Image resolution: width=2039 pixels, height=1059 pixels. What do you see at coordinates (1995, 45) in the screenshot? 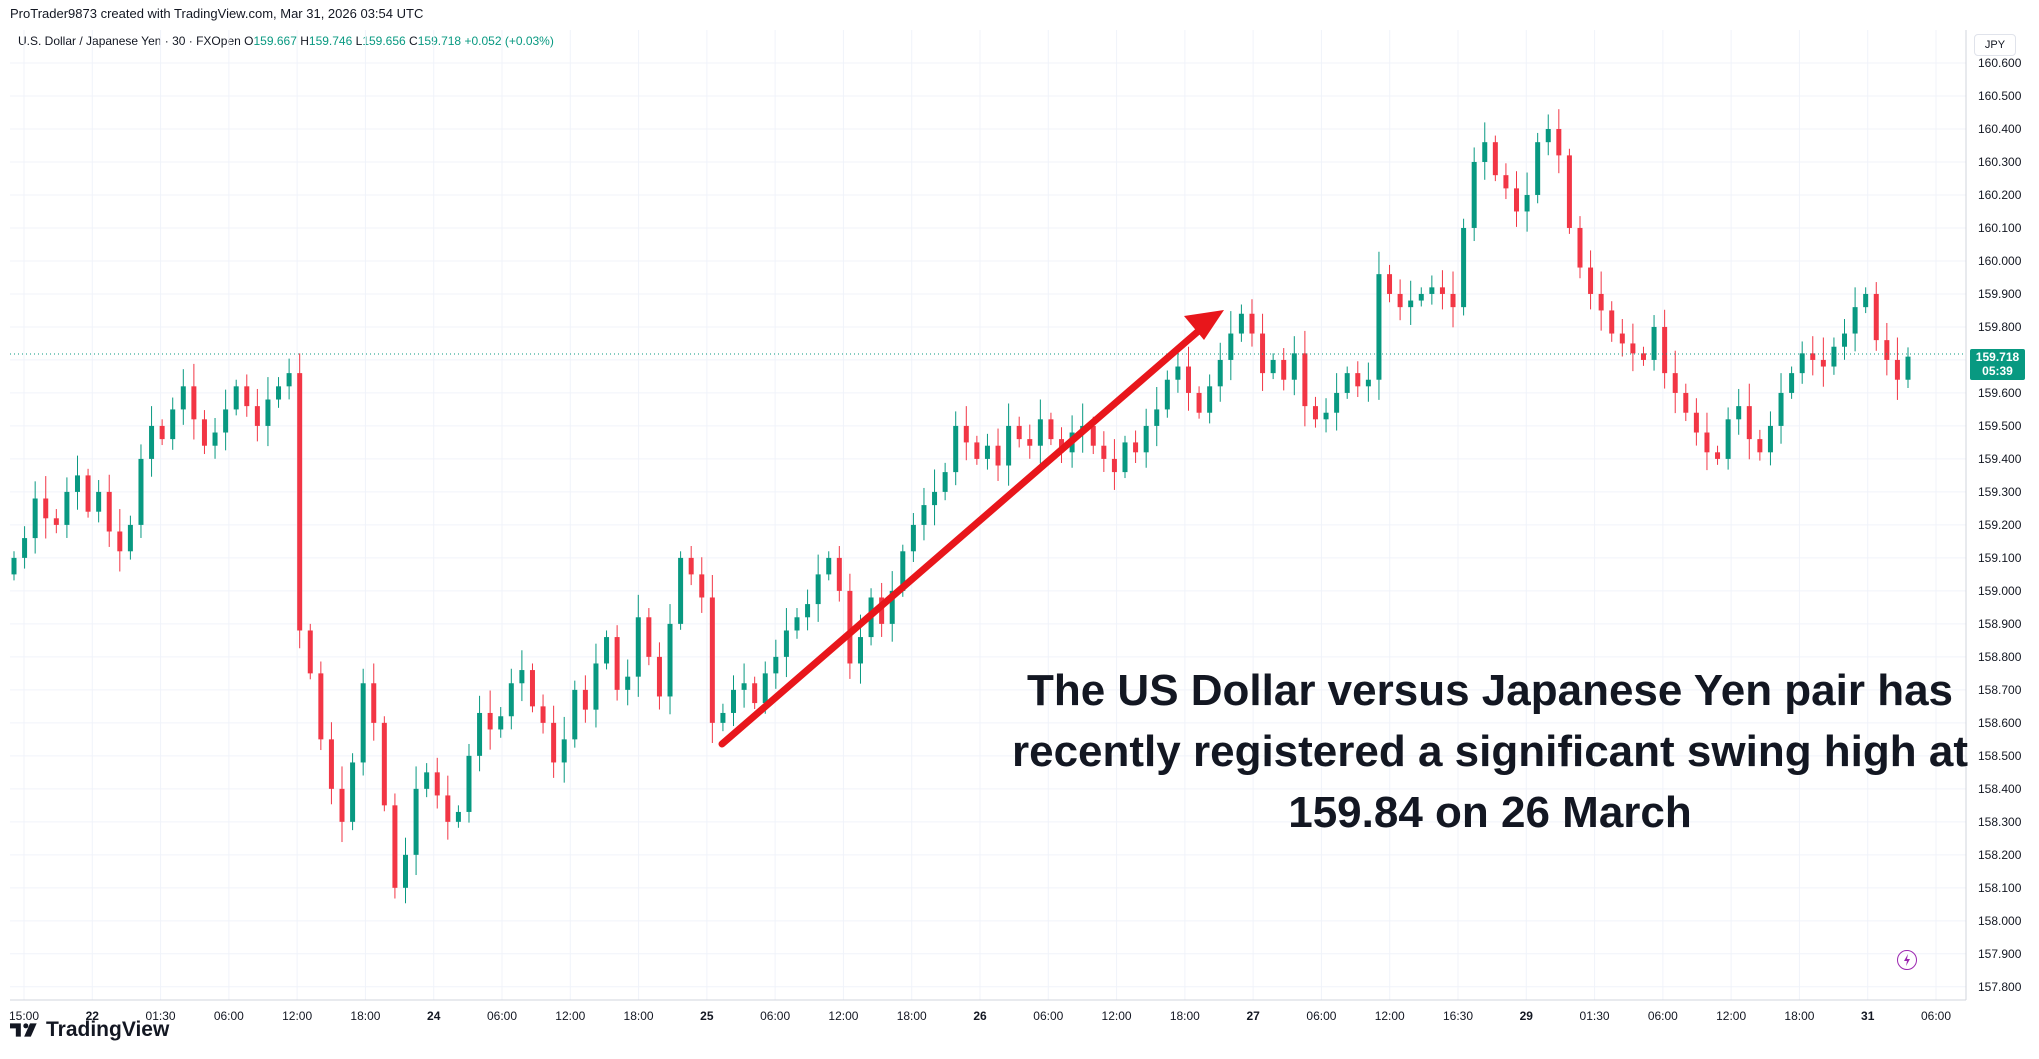
I see `currency-button: JPY` at bounding box center [1995, 45].